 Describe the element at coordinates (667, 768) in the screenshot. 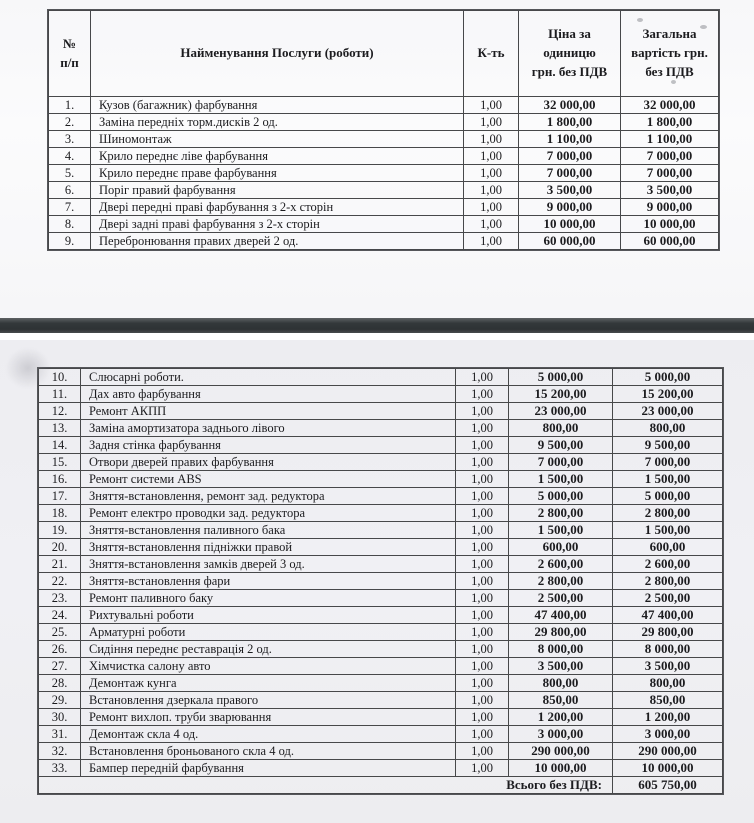

I see `cell-total: 10 000,00` at that location.